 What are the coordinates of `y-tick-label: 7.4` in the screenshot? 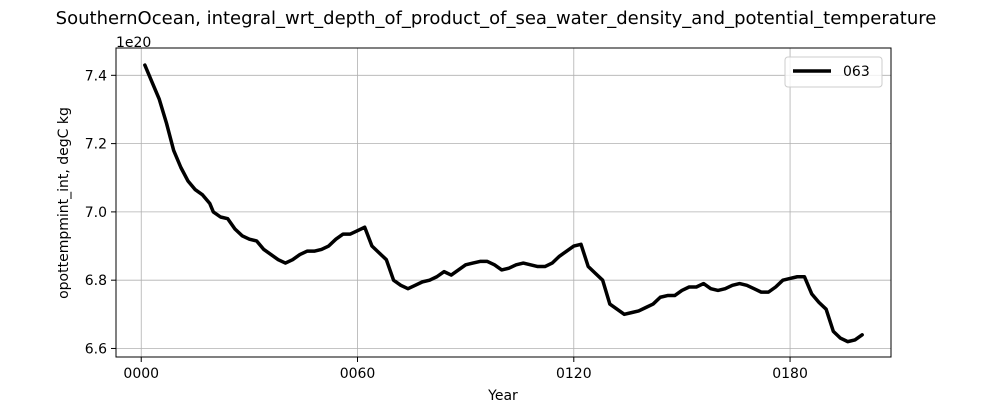 It's located at (96, 76).